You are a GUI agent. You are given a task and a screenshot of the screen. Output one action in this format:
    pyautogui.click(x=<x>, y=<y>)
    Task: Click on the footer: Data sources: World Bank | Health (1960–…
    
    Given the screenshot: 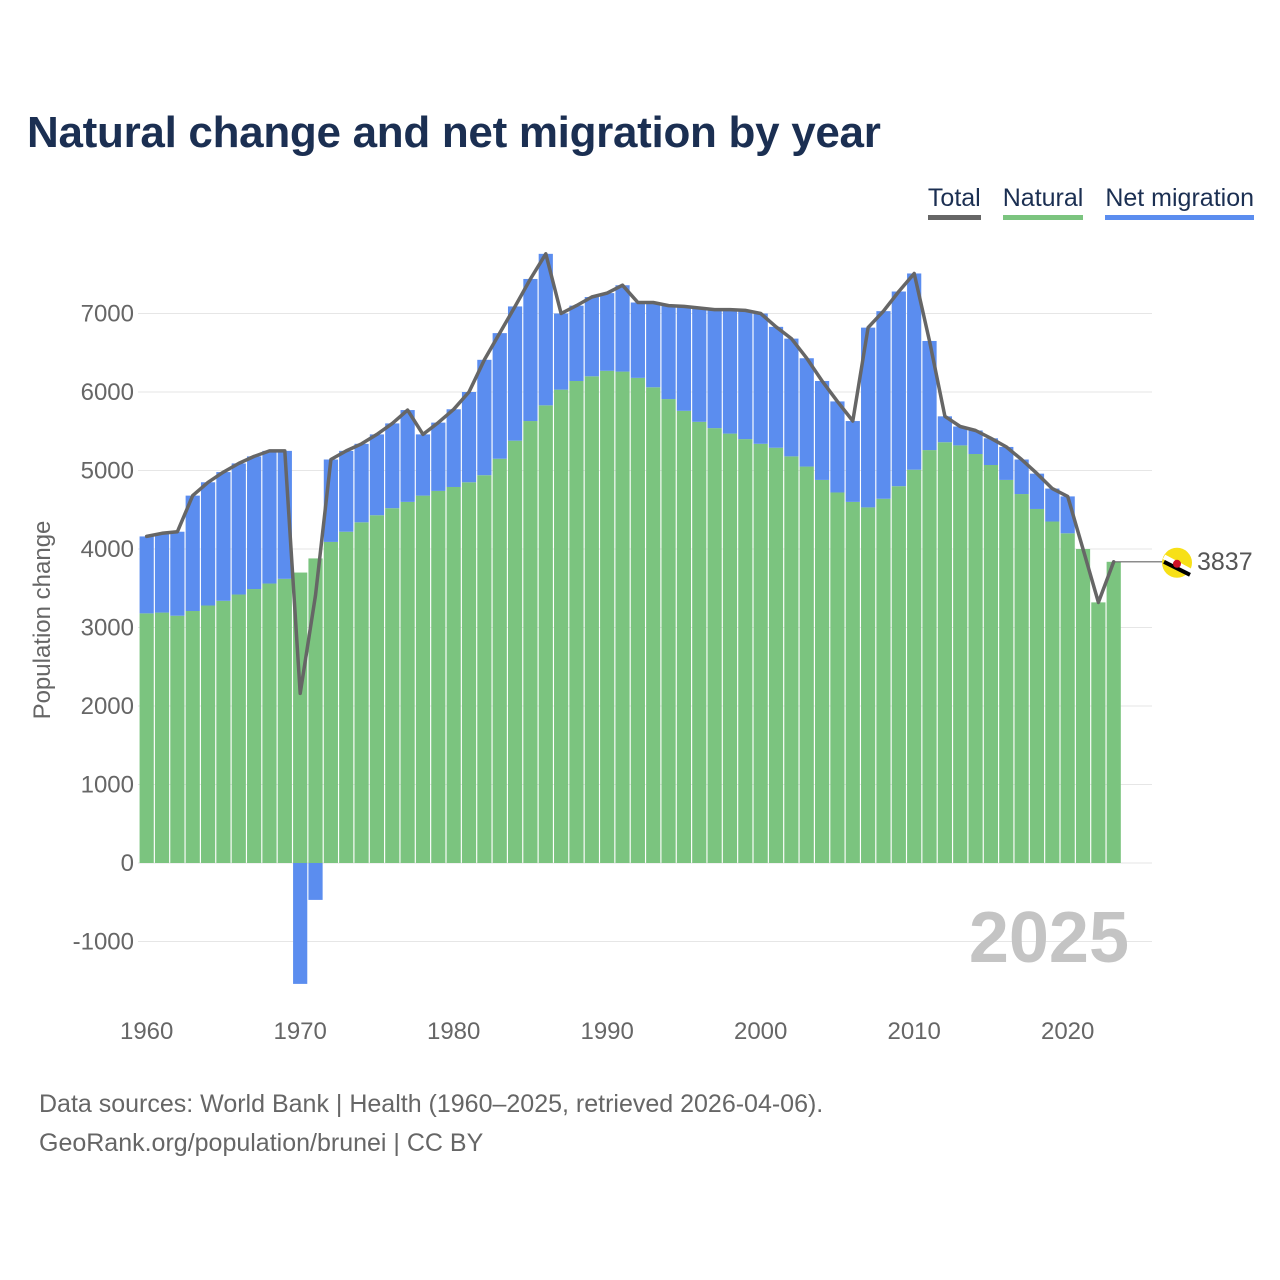 What is the action you would take?
    pyautogui.click(x=431, y=1124)
    